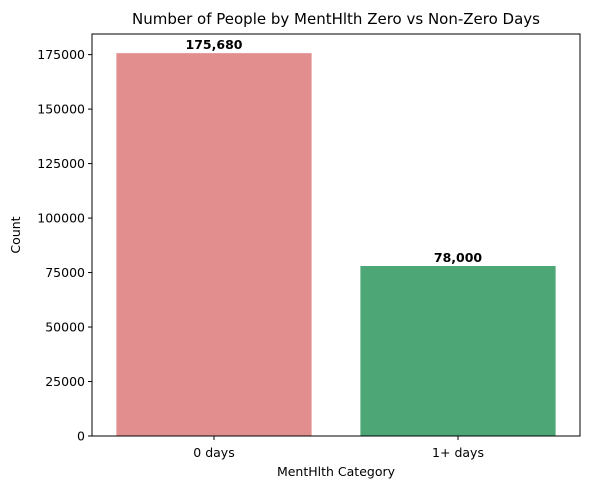 Image resolution: width=590 pixels, height=490 pixels. I want to click on y-axis-label: Count, so click(15, 234).